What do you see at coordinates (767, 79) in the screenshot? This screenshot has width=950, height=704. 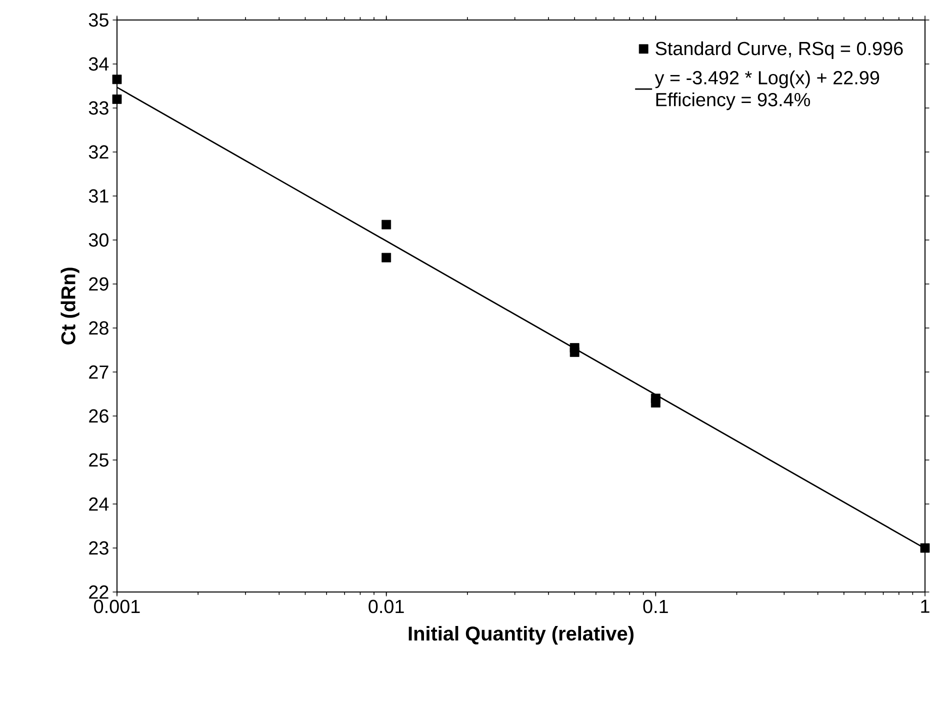 I see `legend-label: y = -3.492 * Log(x) + 22.99` at bounding box center [767, 79].